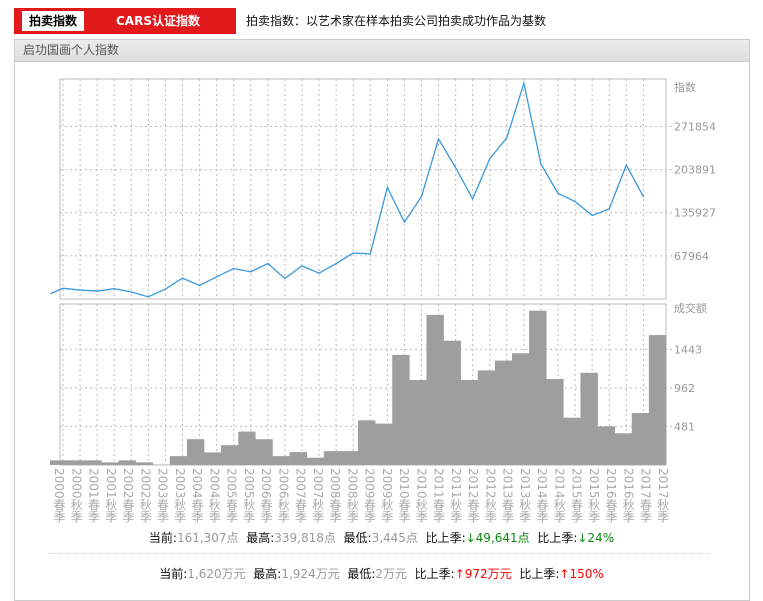 This screenshot has width=763, height=601. What do you see at coordinates (695, 170) in the screenshot?
I see `y-tick-label: 203891` at bounding box center [695, 170].